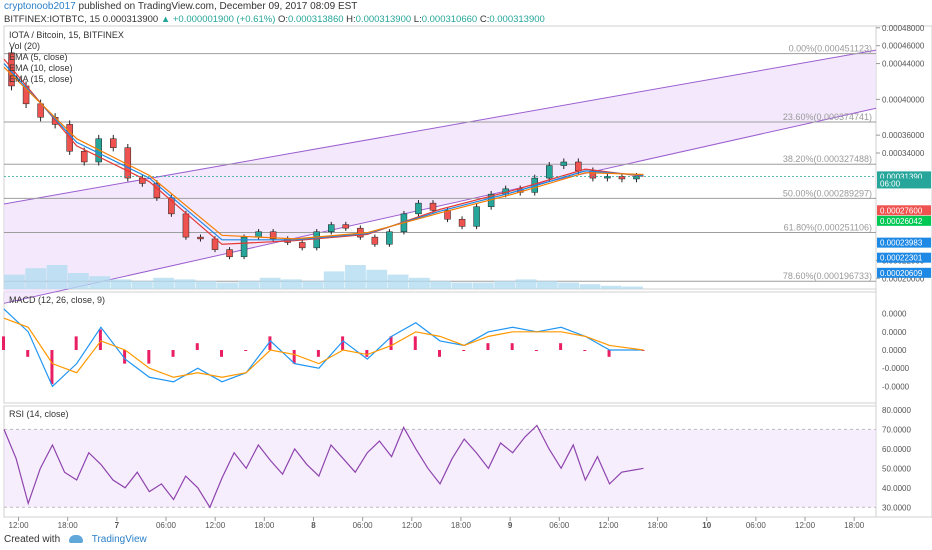 Image resolution: width=932 pixels, height=550 pixels. Describe the element at coordinates (517, 19) in the screenshot. I see `close-value: 0.000313900` at that location.